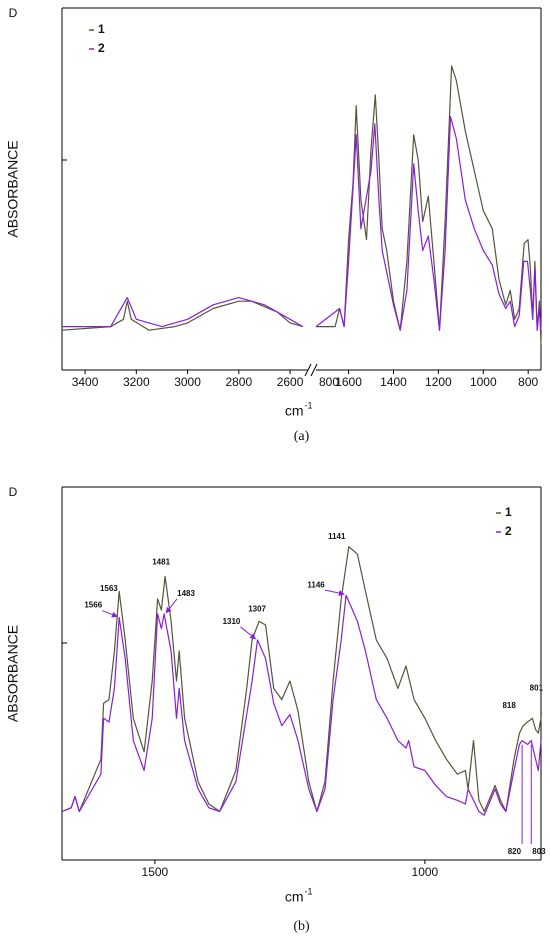 Image resolution: width=550 pixels, height=943 pixels. Describe the element at coordinates (438, 382) in the screenshot. I see `x-tick-label: 1200` at that location.